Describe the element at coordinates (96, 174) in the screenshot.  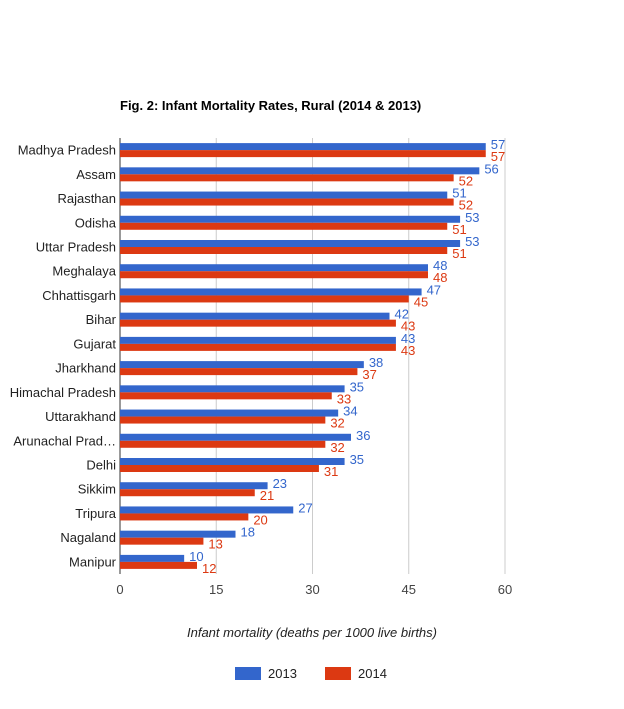
I see `category-label: Assam` at that location.